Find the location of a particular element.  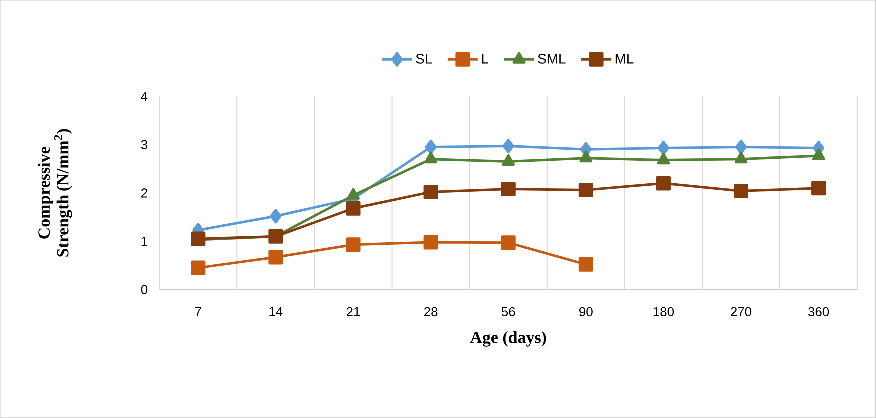

legend-label: SML is located at coordinates (552, 59).